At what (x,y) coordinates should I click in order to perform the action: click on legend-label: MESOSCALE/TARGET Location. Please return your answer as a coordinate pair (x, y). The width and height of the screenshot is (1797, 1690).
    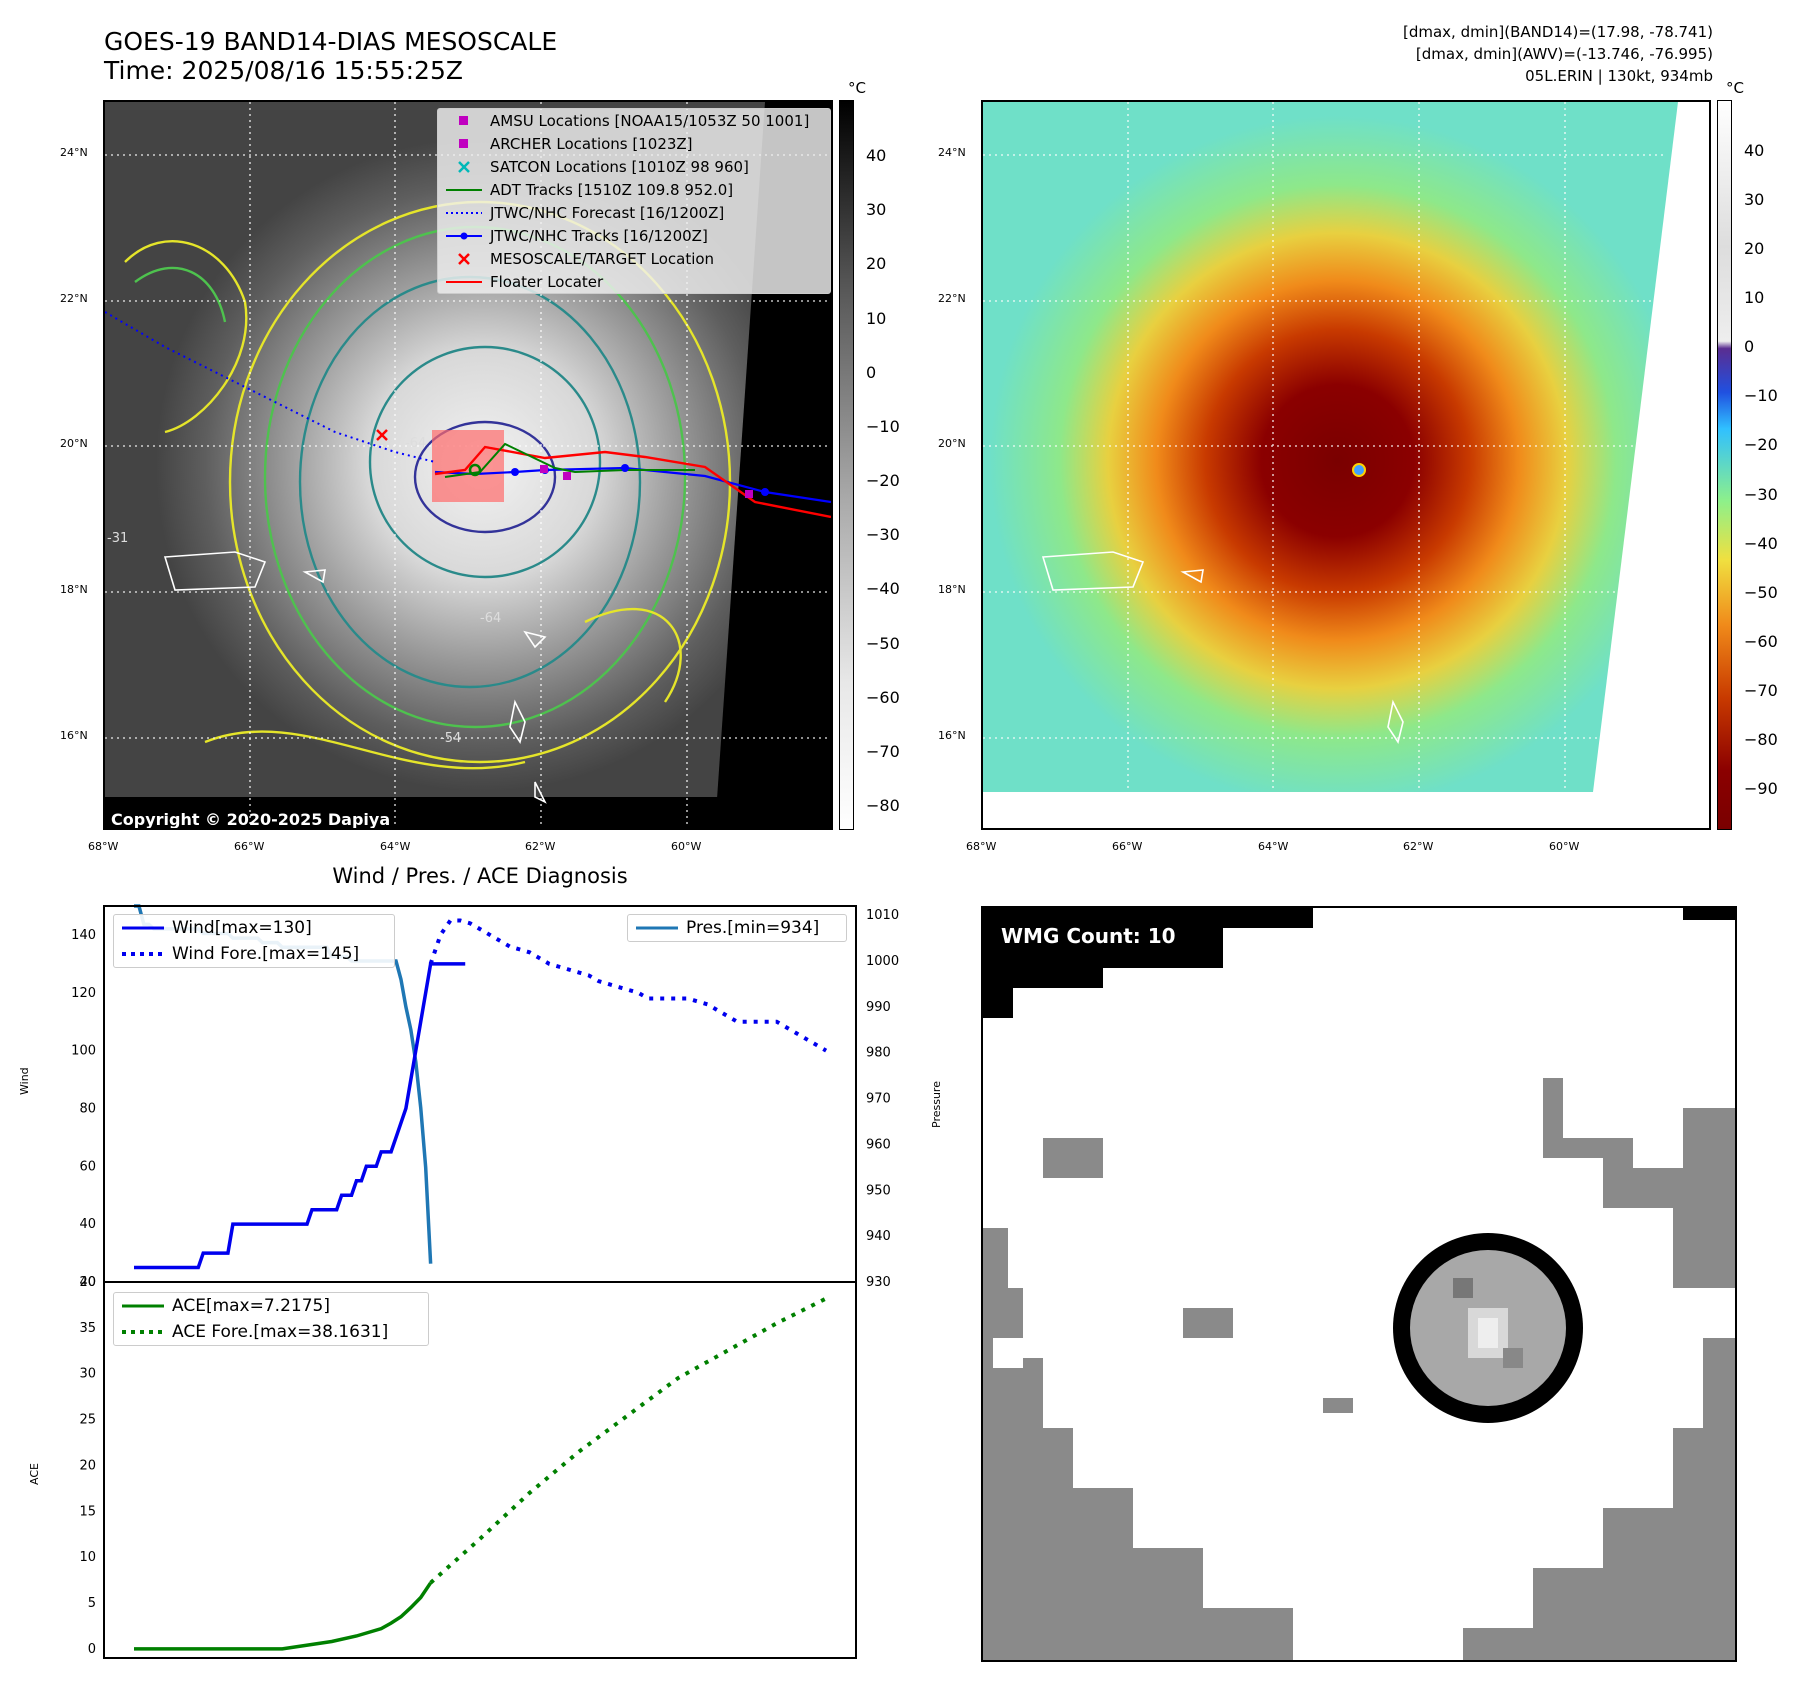
    Looking at the image, I should click on (602, 258).